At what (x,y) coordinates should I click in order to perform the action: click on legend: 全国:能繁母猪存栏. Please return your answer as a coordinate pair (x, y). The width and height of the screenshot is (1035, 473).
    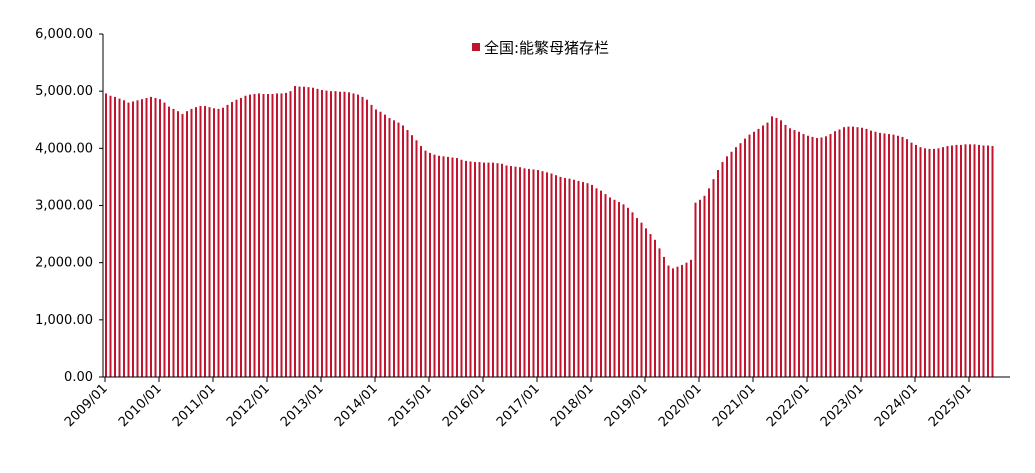
    Looking at the image, I should click on (540, 48).